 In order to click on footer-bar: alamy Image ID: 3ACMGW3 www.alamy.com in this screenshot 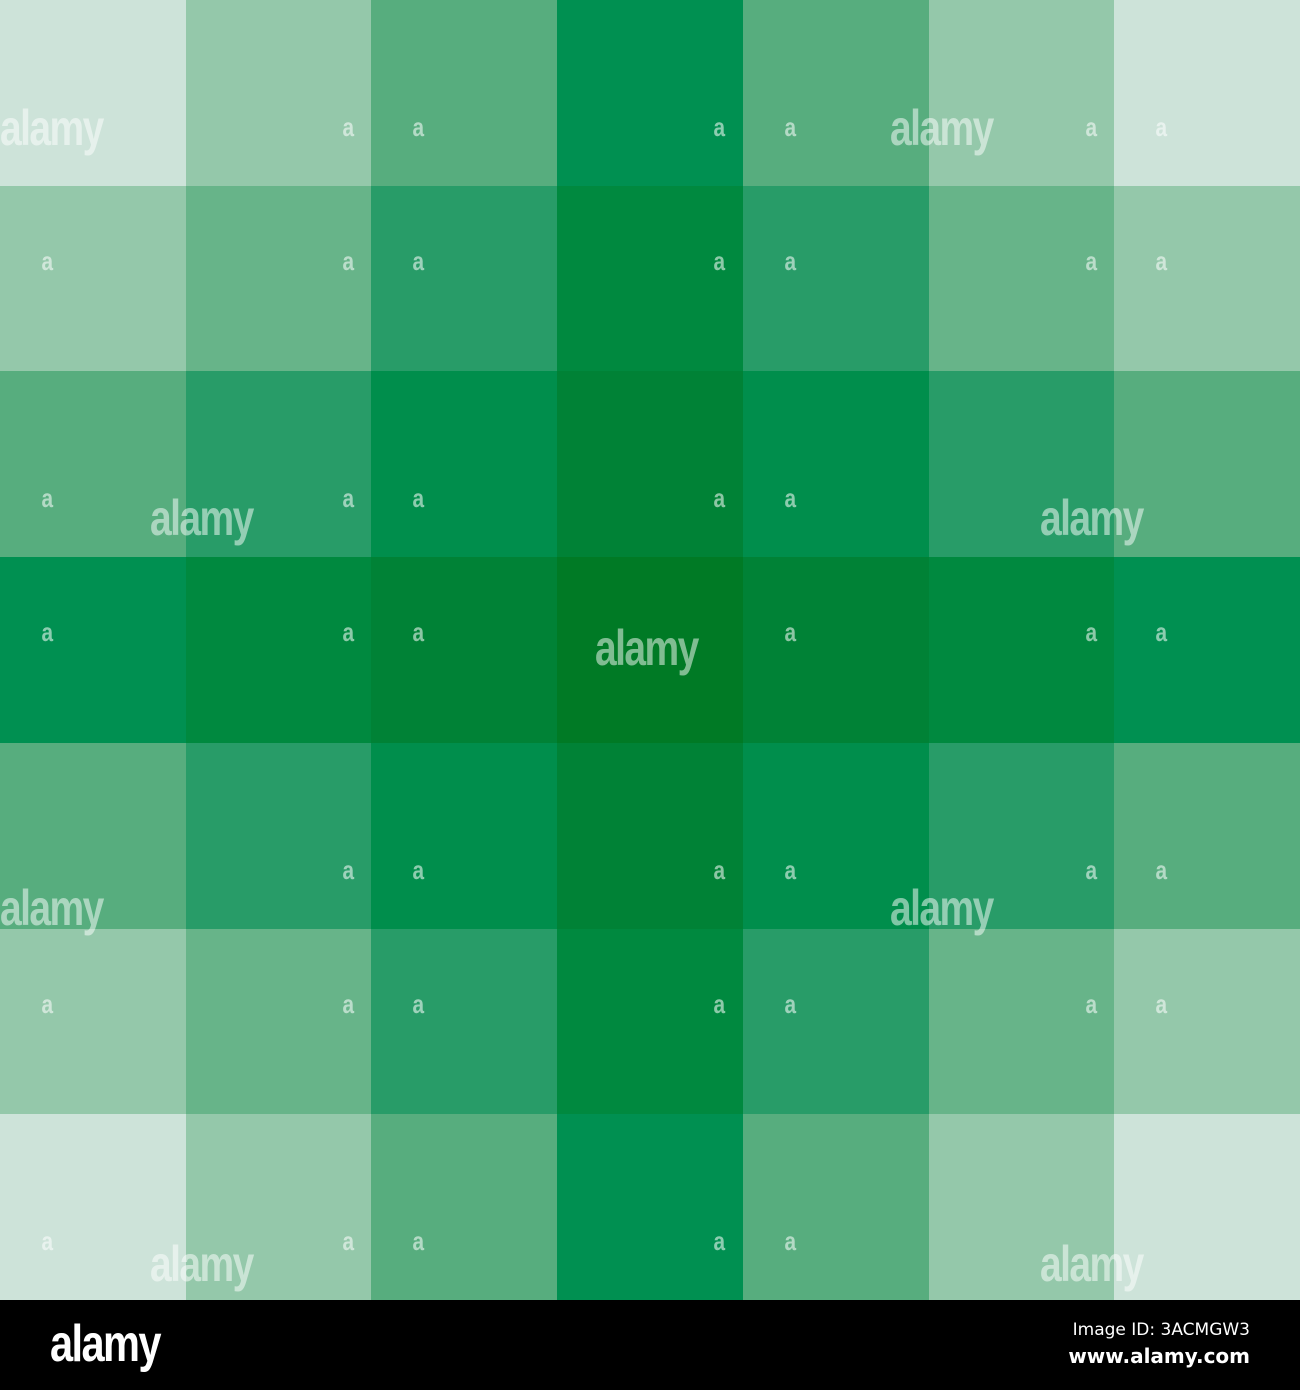, I will do `click(650, 1345)`.